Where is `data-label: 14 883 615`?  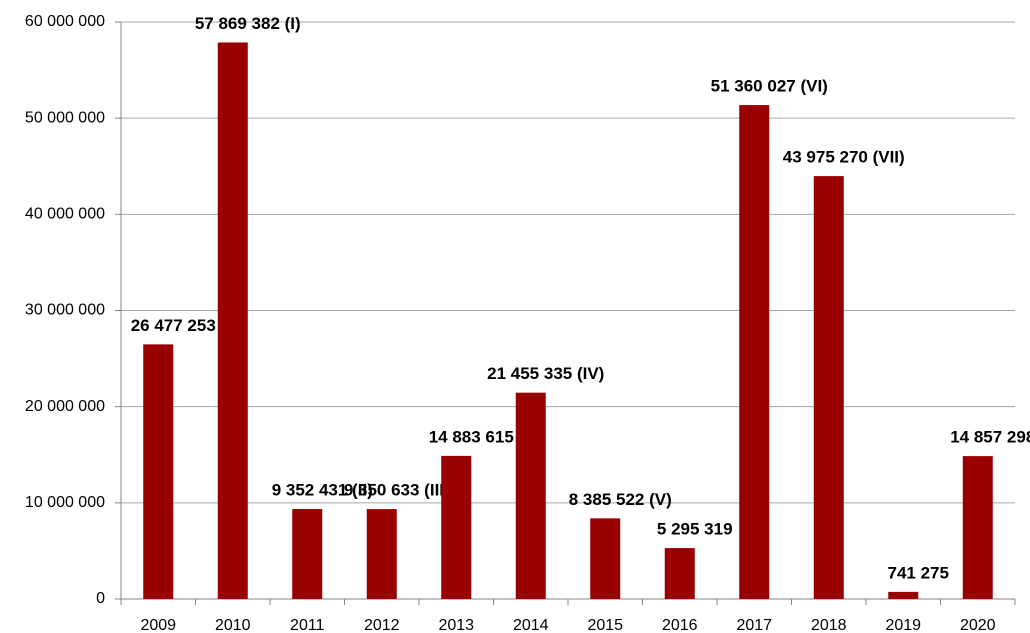
data-label: 14 883 615 is located at coordinates (471, 436).